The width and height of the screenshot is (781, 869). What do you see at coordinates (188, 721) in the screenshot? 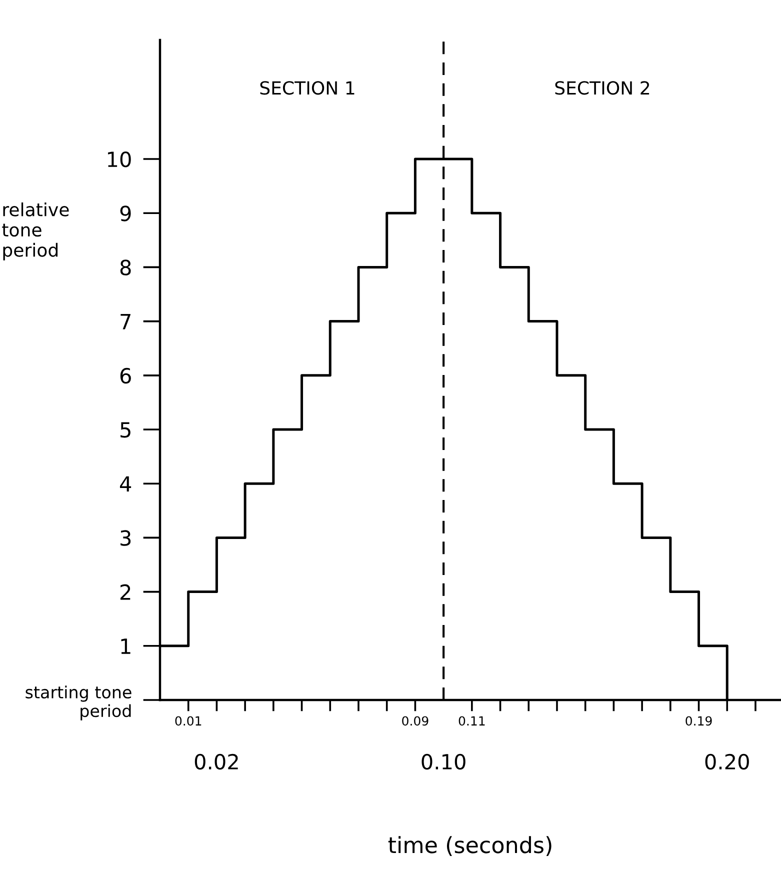
I see `x-tick-label: 0.01` at bounding box center [188, 721].